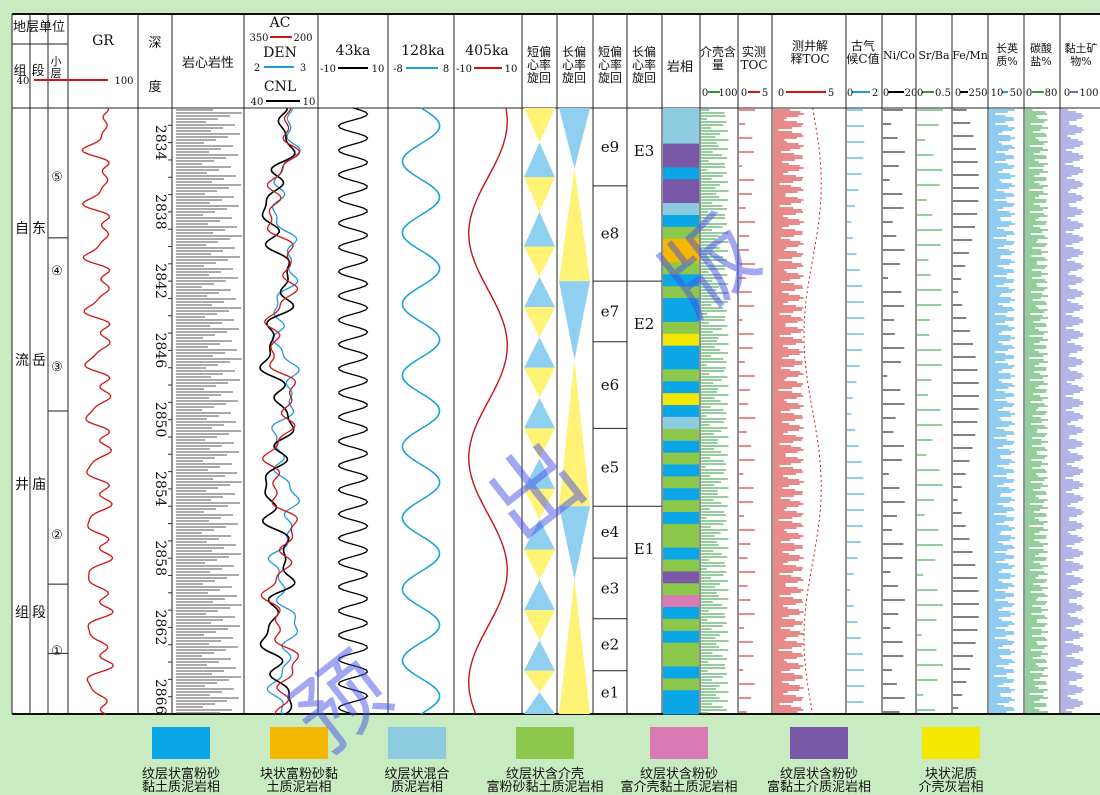 Image resolution: width=1100 pixels, height=795 pixels. I want to click on clay-max: 100, so click(1089, 93).